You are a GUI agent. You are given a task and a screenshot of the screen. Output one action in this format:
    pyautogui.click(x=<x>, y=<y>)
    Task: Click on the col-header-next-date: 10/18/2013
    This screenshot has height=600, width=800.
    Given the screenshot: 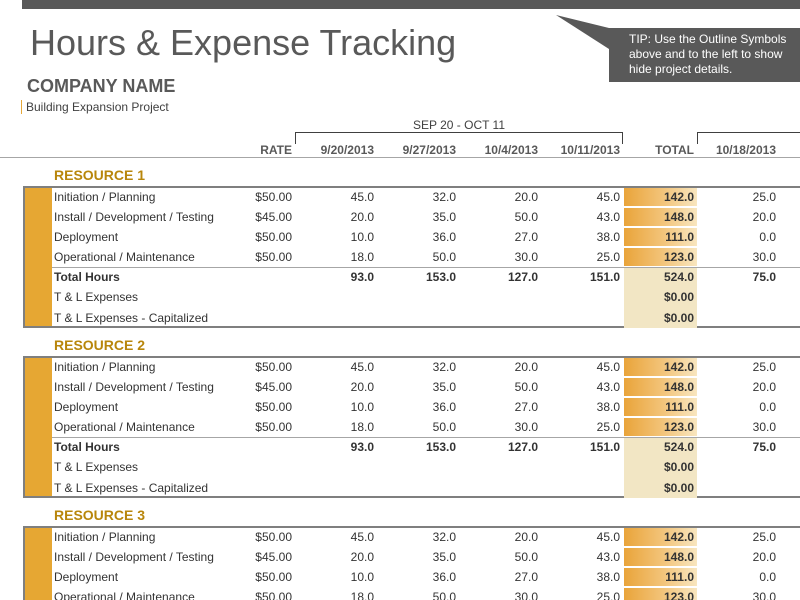 What is the action you would take?
    pyautogui.click(x=745, y=150)
    